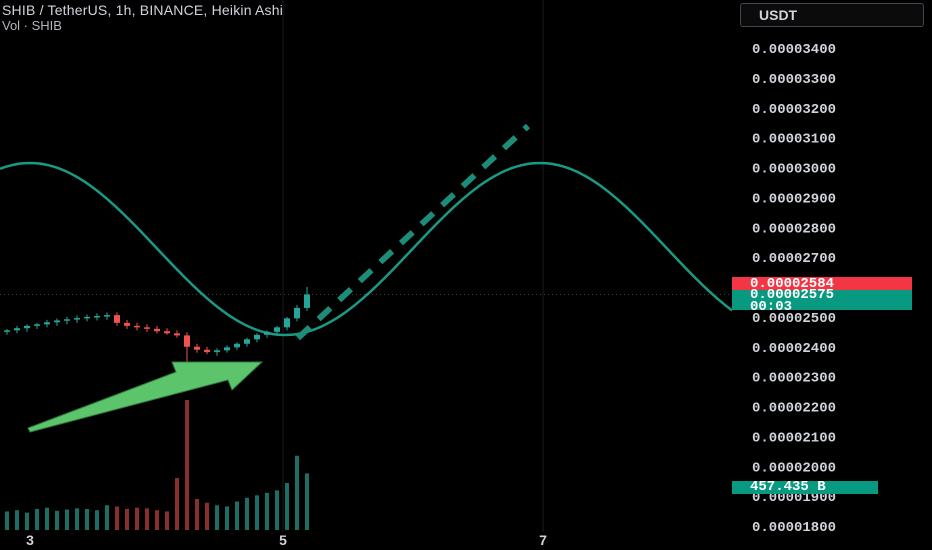 This screenshot has height=550, width=932. What do you see at coordinates (283, 540) in the screenshot?
I see `time-label: 5` at bounding box center [283, 540].